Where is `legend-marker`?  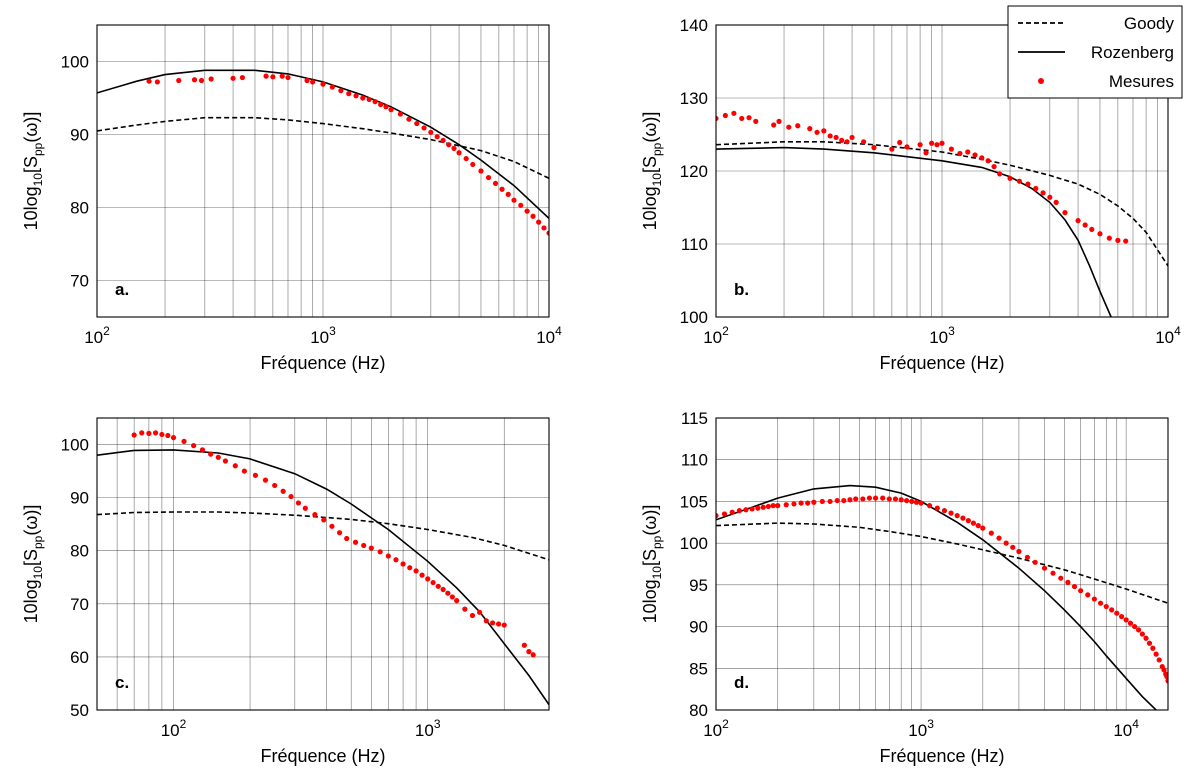
legend-marker is located at coordinates (1041, 81).